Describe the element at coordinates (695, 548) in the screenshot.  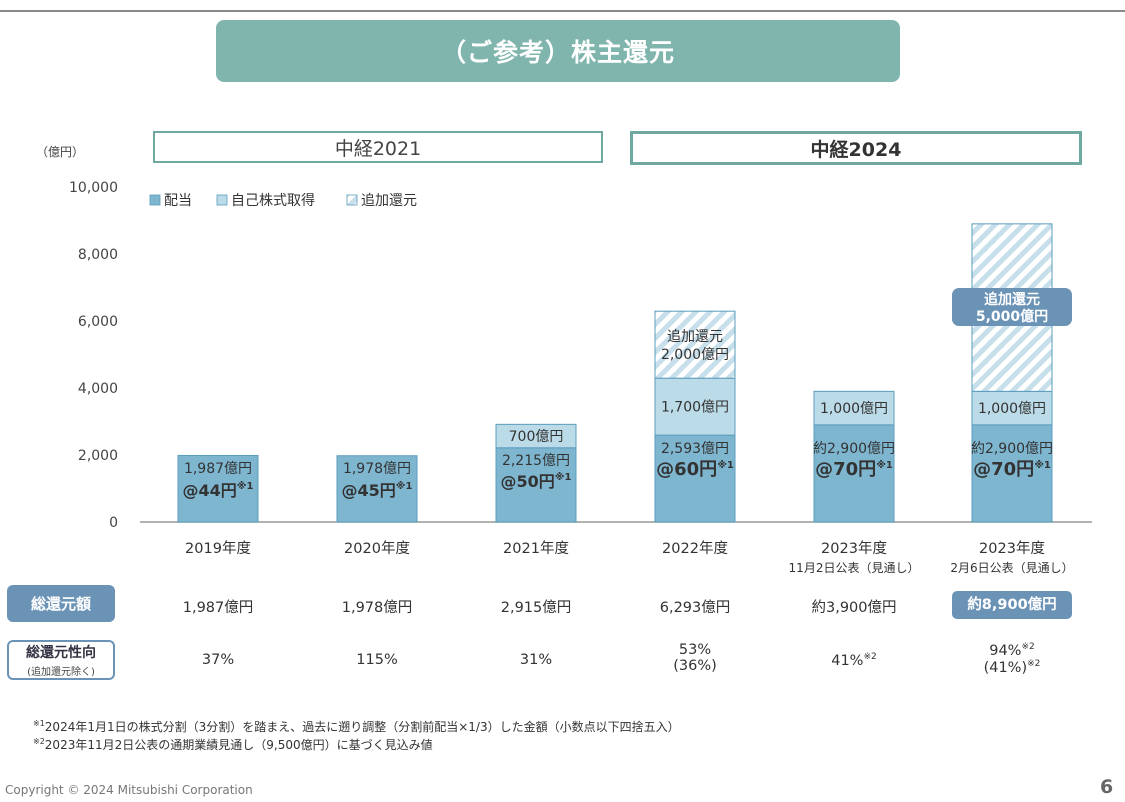
I see `x-category-label-3: 2022年度` at that location.